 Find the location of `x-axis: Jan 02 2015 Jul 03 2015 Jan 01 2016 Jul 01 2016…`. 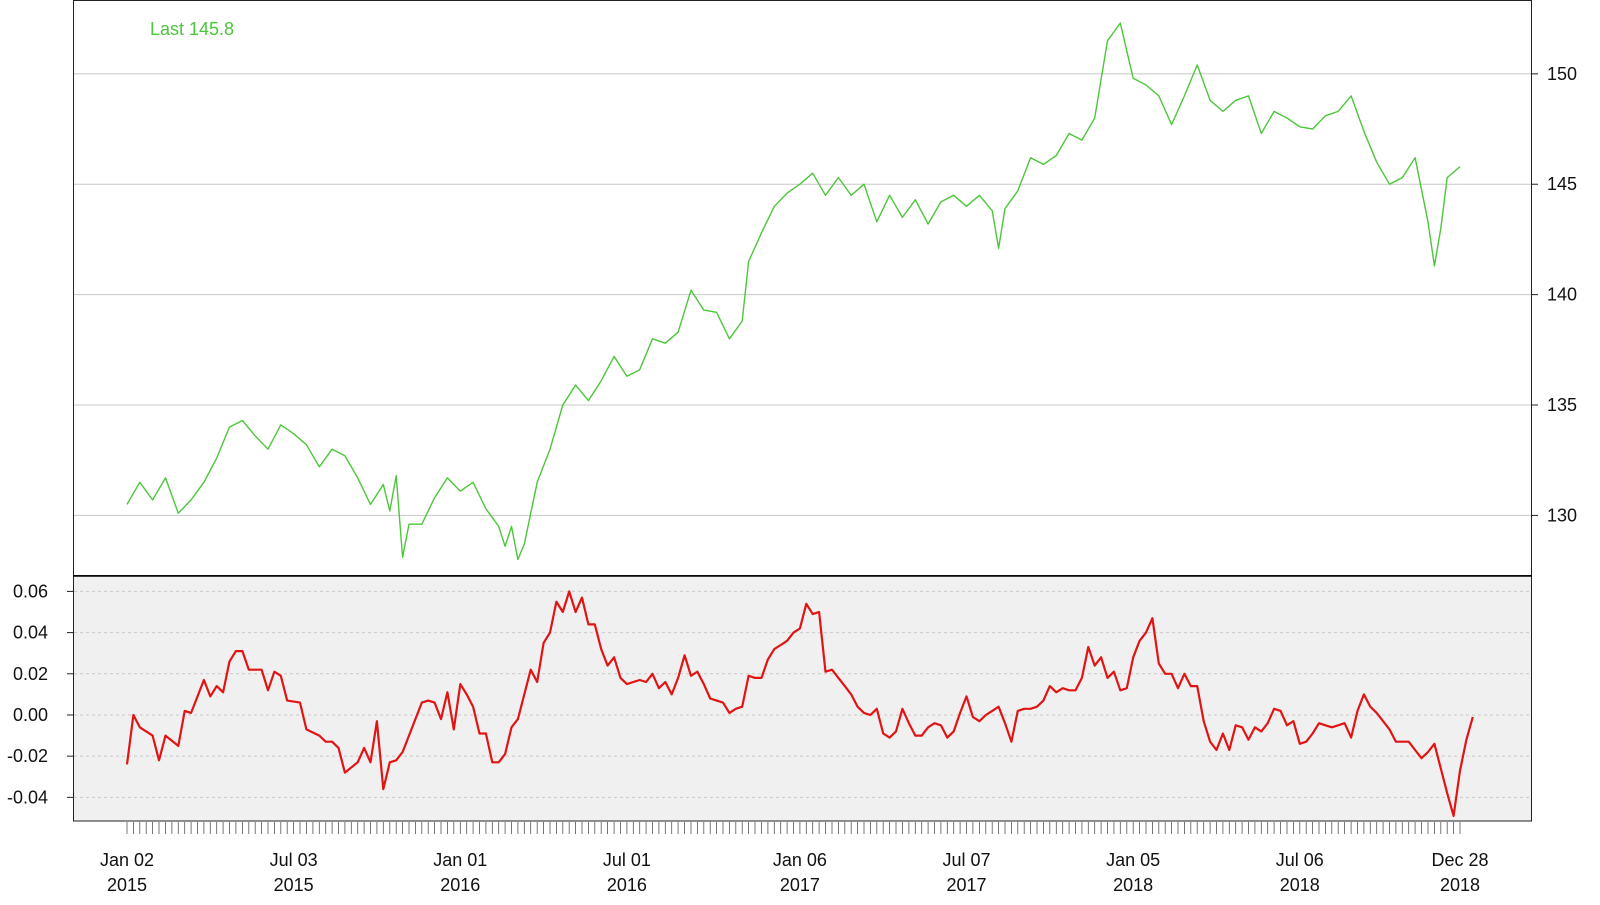

x-axis: Jan 02 2015 Jul 03 2015 Jan 01 2016 Jul 01 2016… is located at coordinates (794, 872).